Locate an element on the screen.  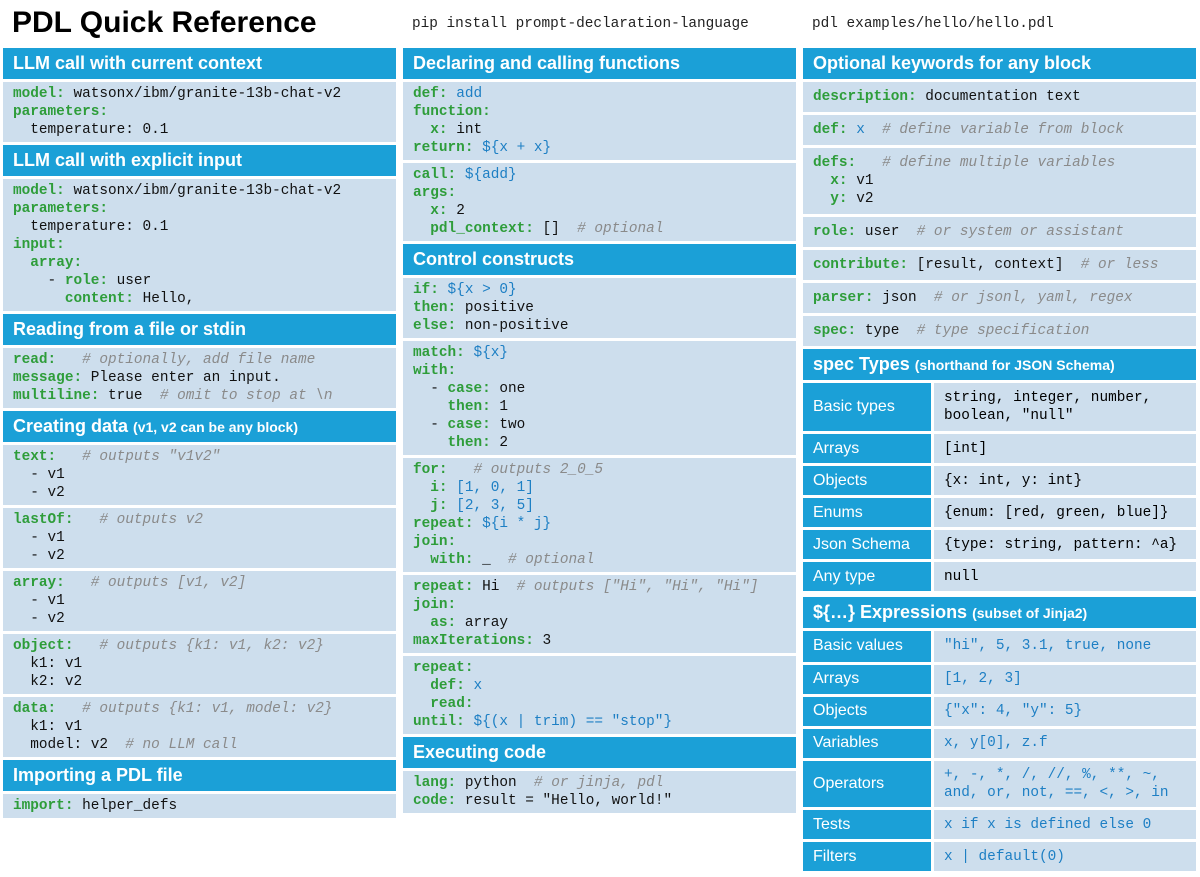
code-line: pdl_context: [] # optional is located at coordinates (604, 229).